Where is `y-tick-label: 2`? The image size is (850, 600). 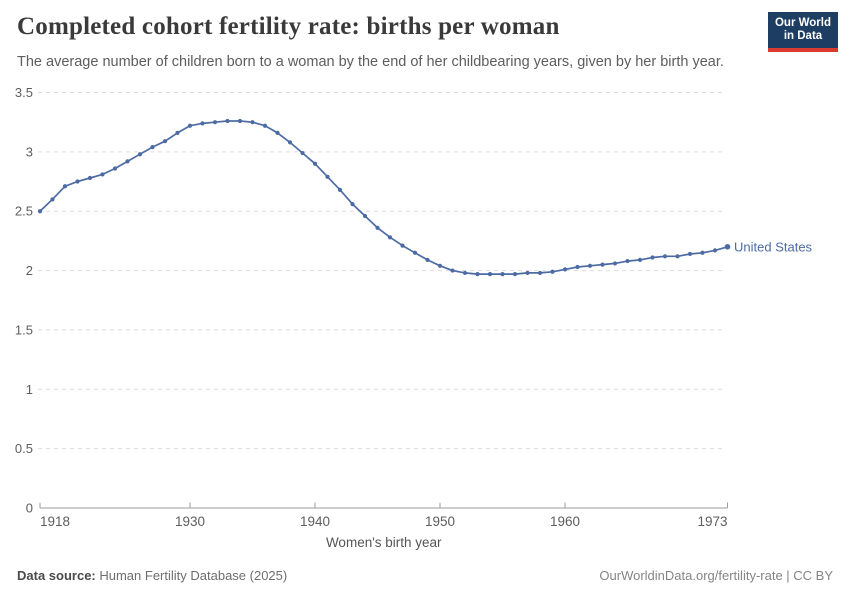 y-tick-label: 2 is located at coordinates (29, 270).